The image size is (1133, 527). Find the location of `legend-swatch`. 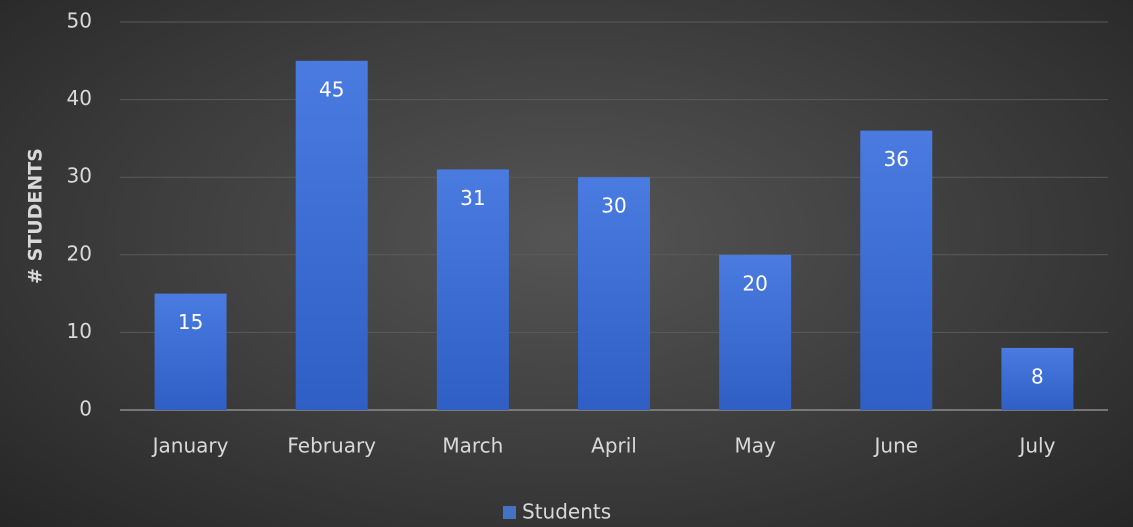

legend-swatch is located at coordinates (509, 512).